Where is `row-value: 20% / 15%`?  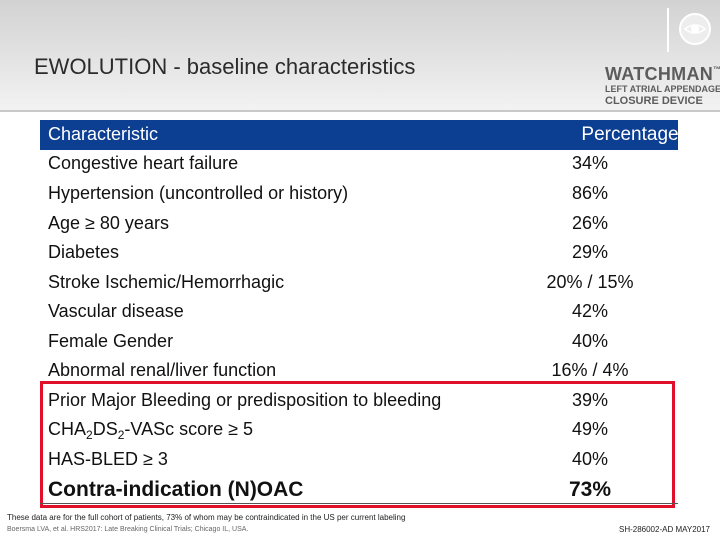
row-value: 20% / 15% is located at coordinates (590, 282).